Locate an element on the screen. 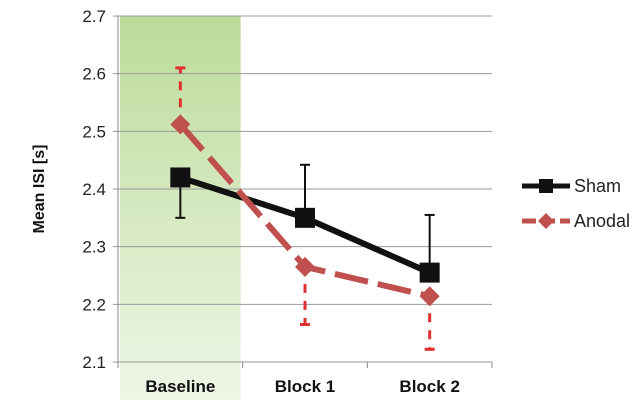  y-tick-label: 2.3 is located at coordinates (94, 247).